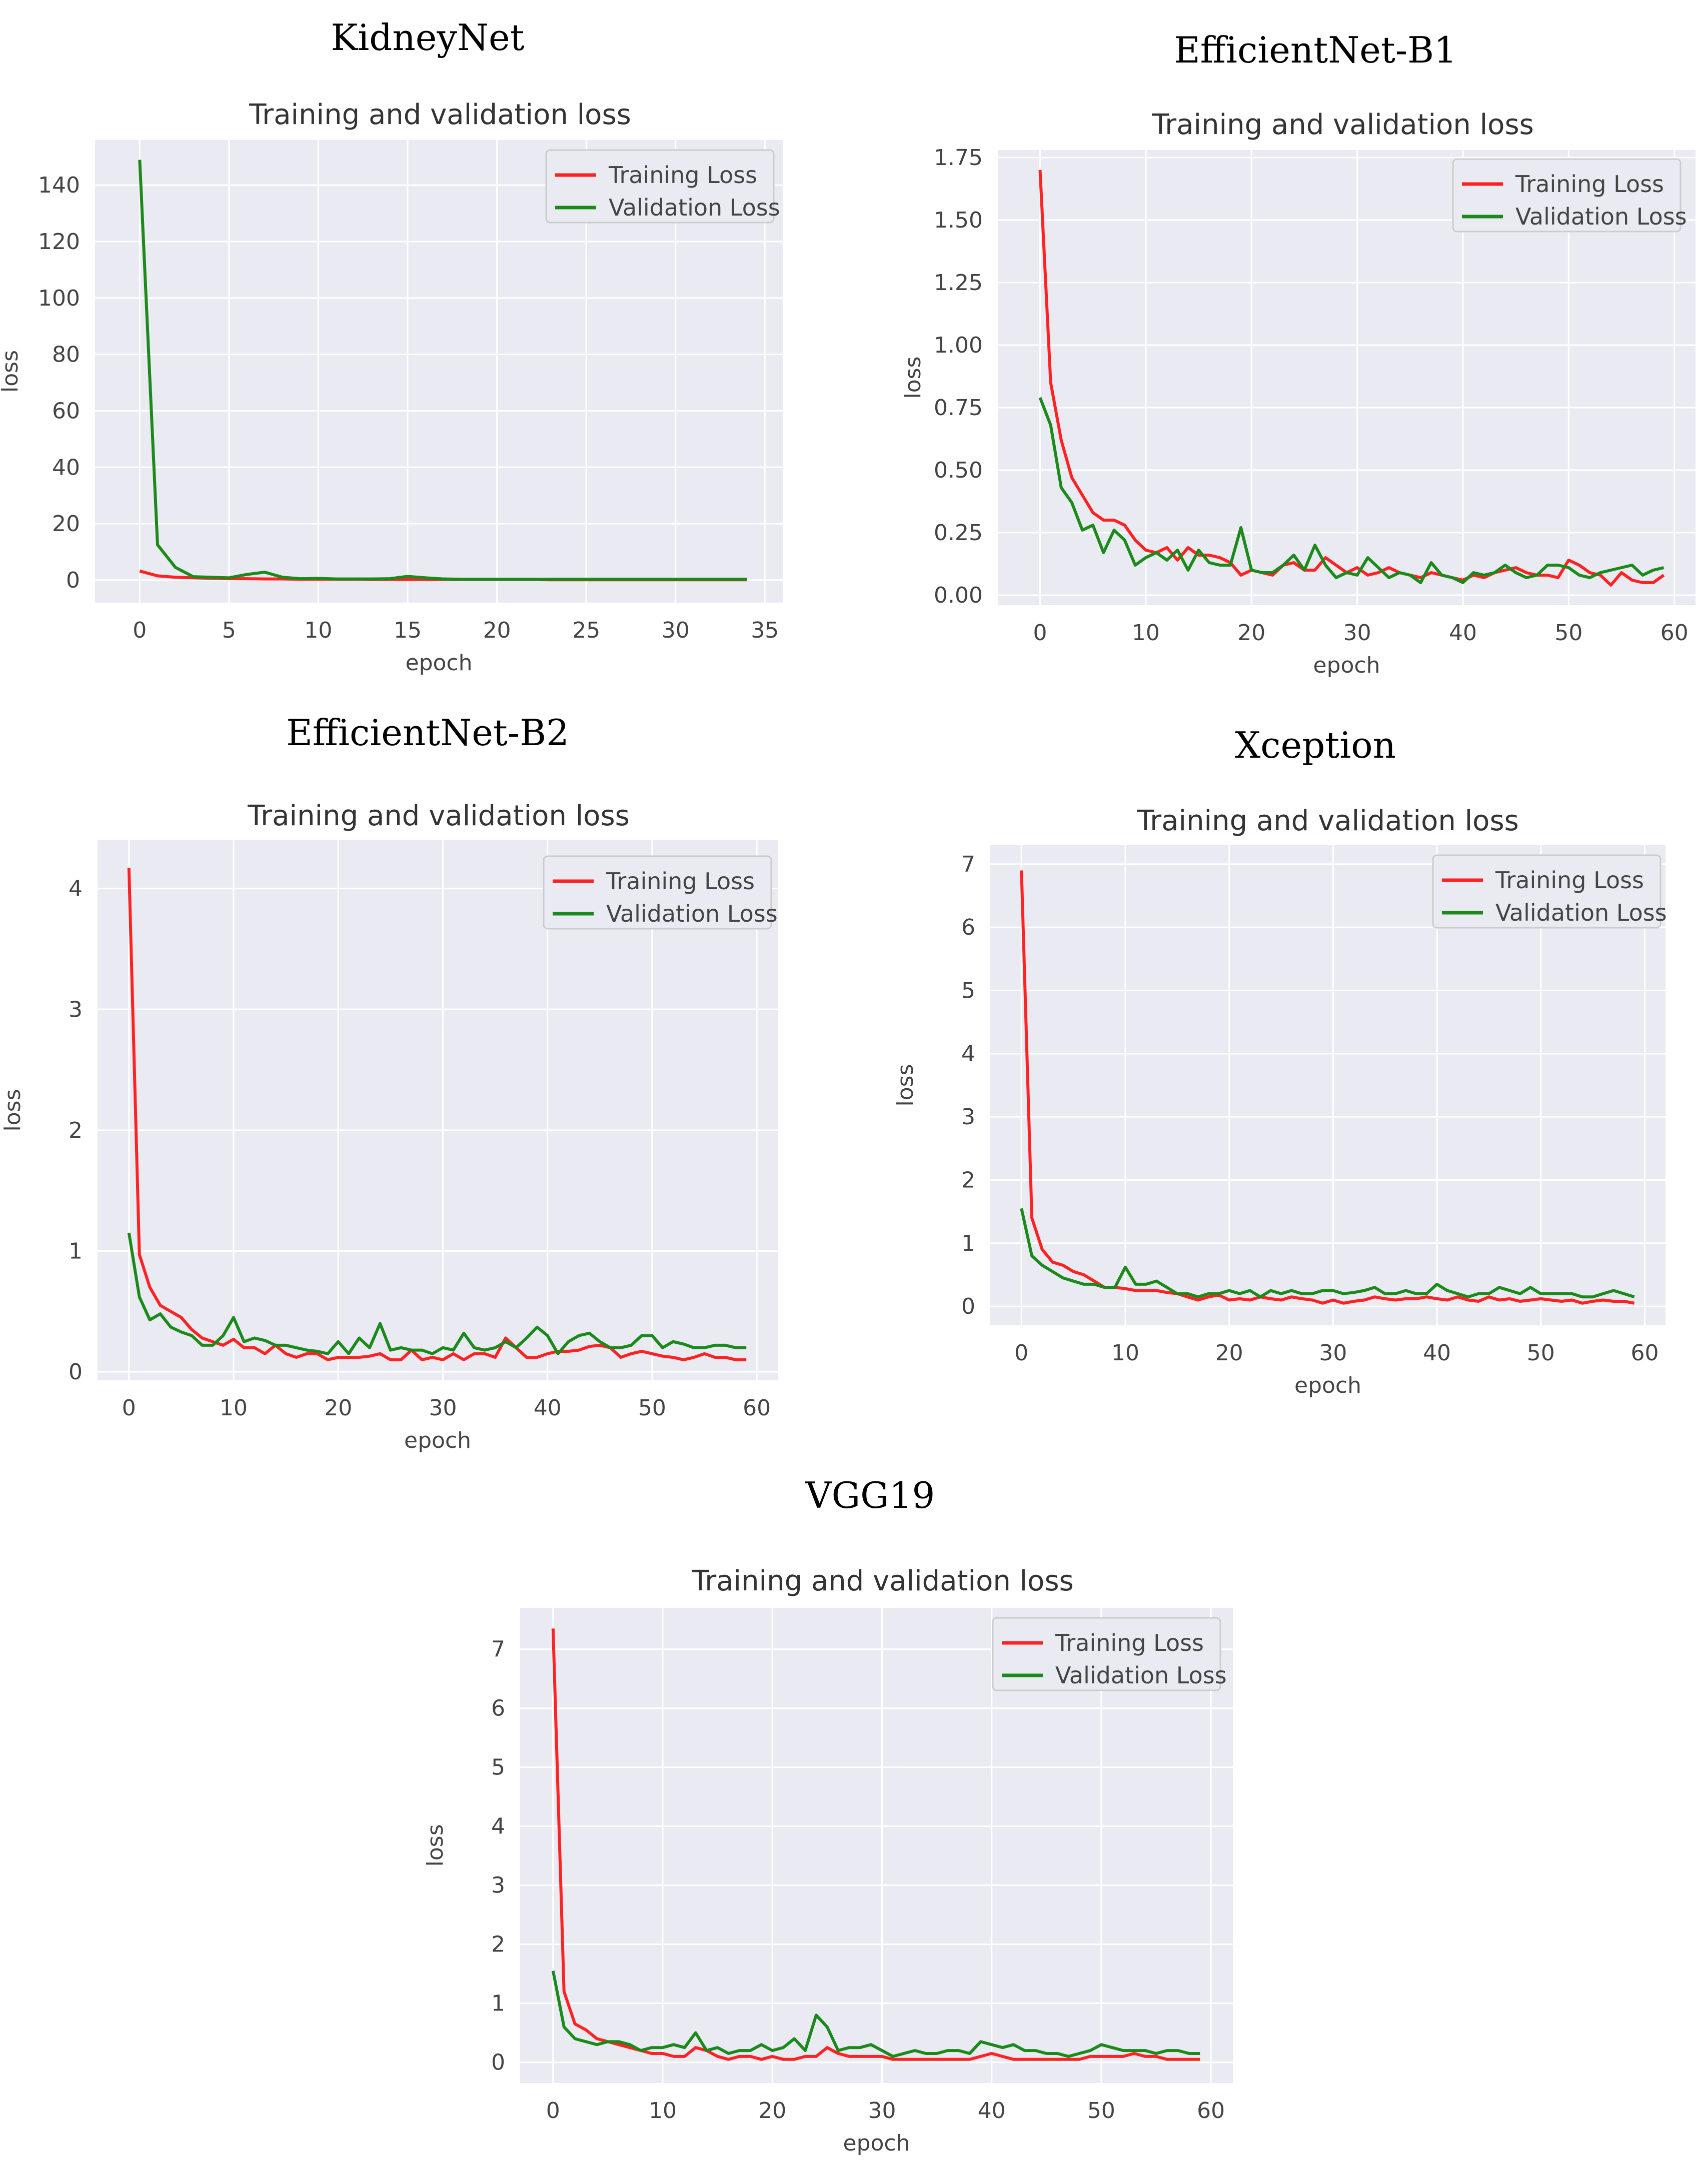 This screenshot has width=1708, height=2166. I want to click on plot-area, so click(438, 1110).